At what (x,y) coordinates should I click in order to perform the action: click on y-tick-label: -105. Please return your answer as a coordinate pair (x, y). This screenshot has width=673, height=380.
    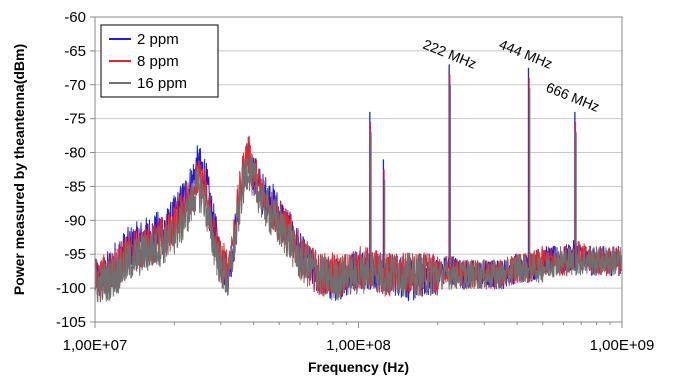
    Looking at the image, I should click on (71, 322).